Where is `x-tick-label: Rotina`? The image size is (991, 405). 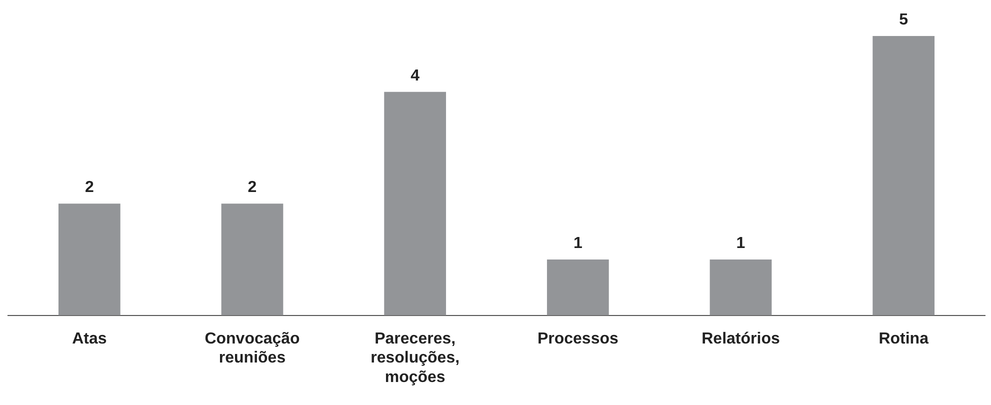 x-tick-label: Rotina is located at coordinates (903, 339).